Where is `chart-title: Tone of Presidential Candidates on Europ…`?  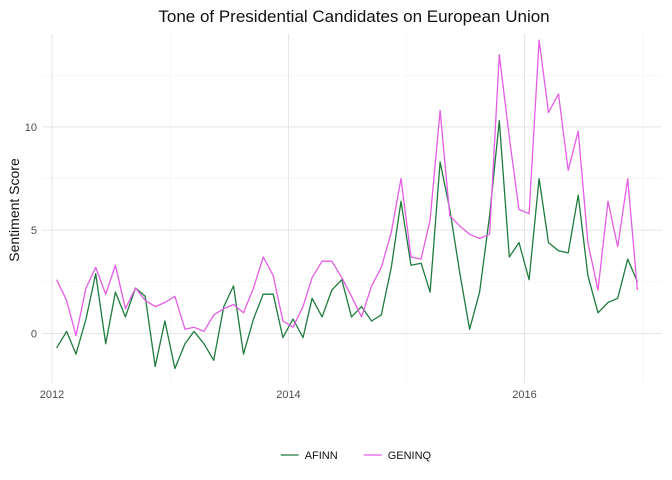
chart-title: Tone of Presidential Candidates on Europ… is located at coordinates (353, 16).